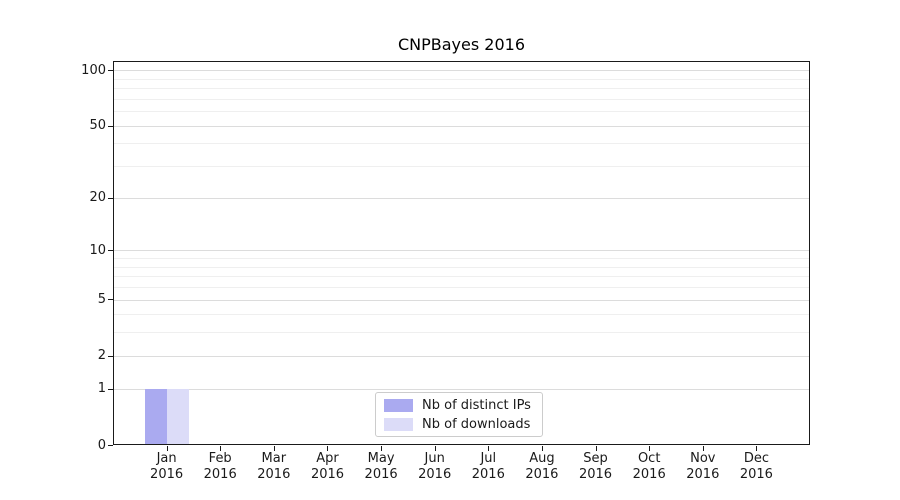 The height and width of the screenshot is (500, 900). Describe the element at coordinates (274, 466) in the screenshot. I see `x-axis-tick-label: Mar 2016` at that location.